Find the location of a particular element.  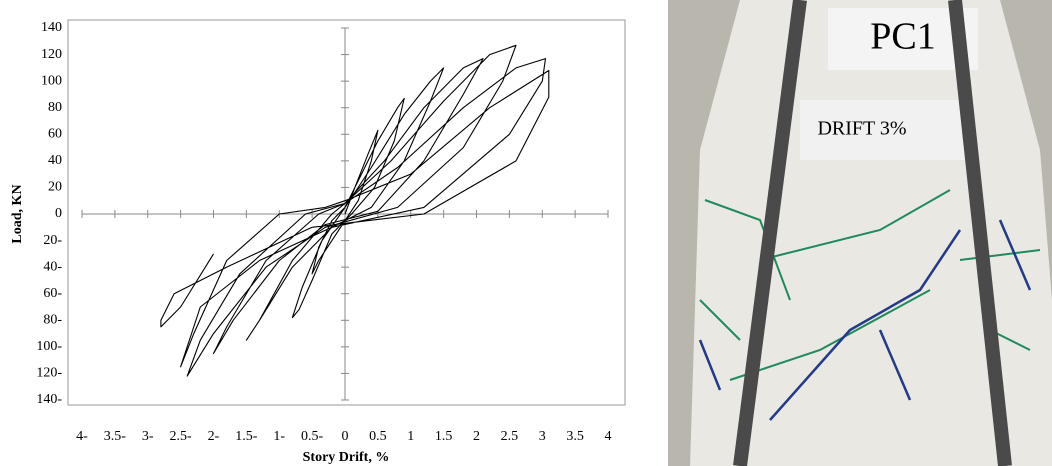

y-tick-label: 140- is located at coordinates (49, 399).